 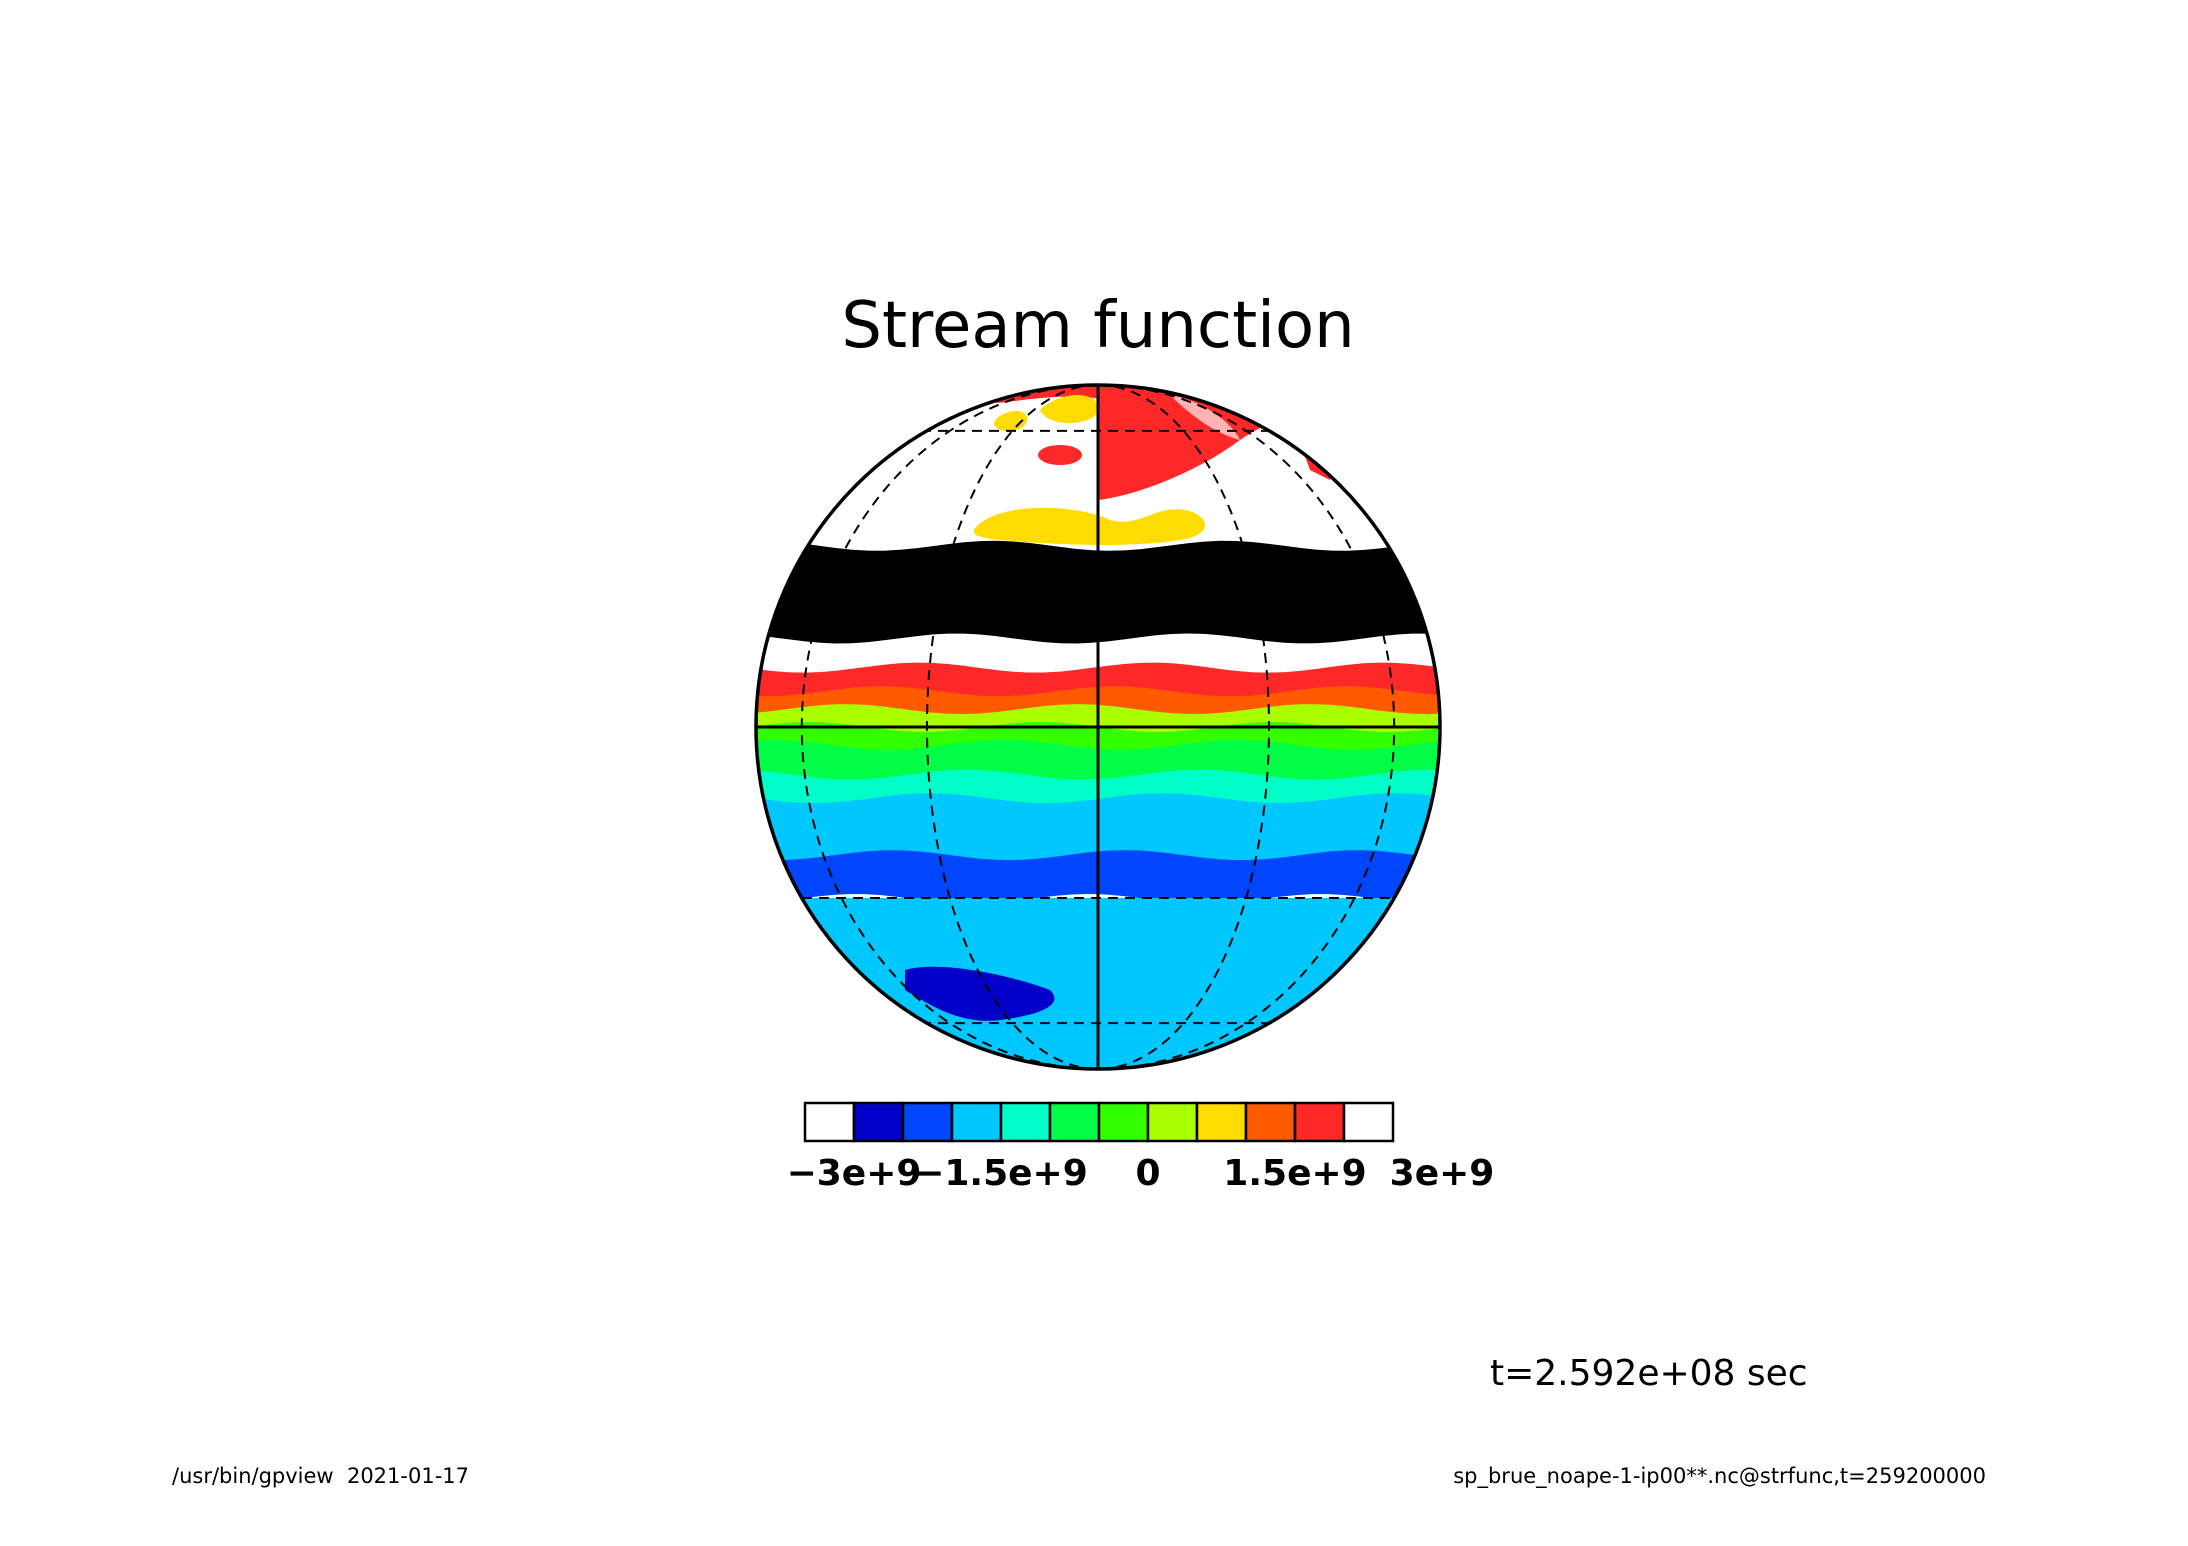 I want to click on colorbar-tick-label: 3e+9, so click(x=1442, y=1173).